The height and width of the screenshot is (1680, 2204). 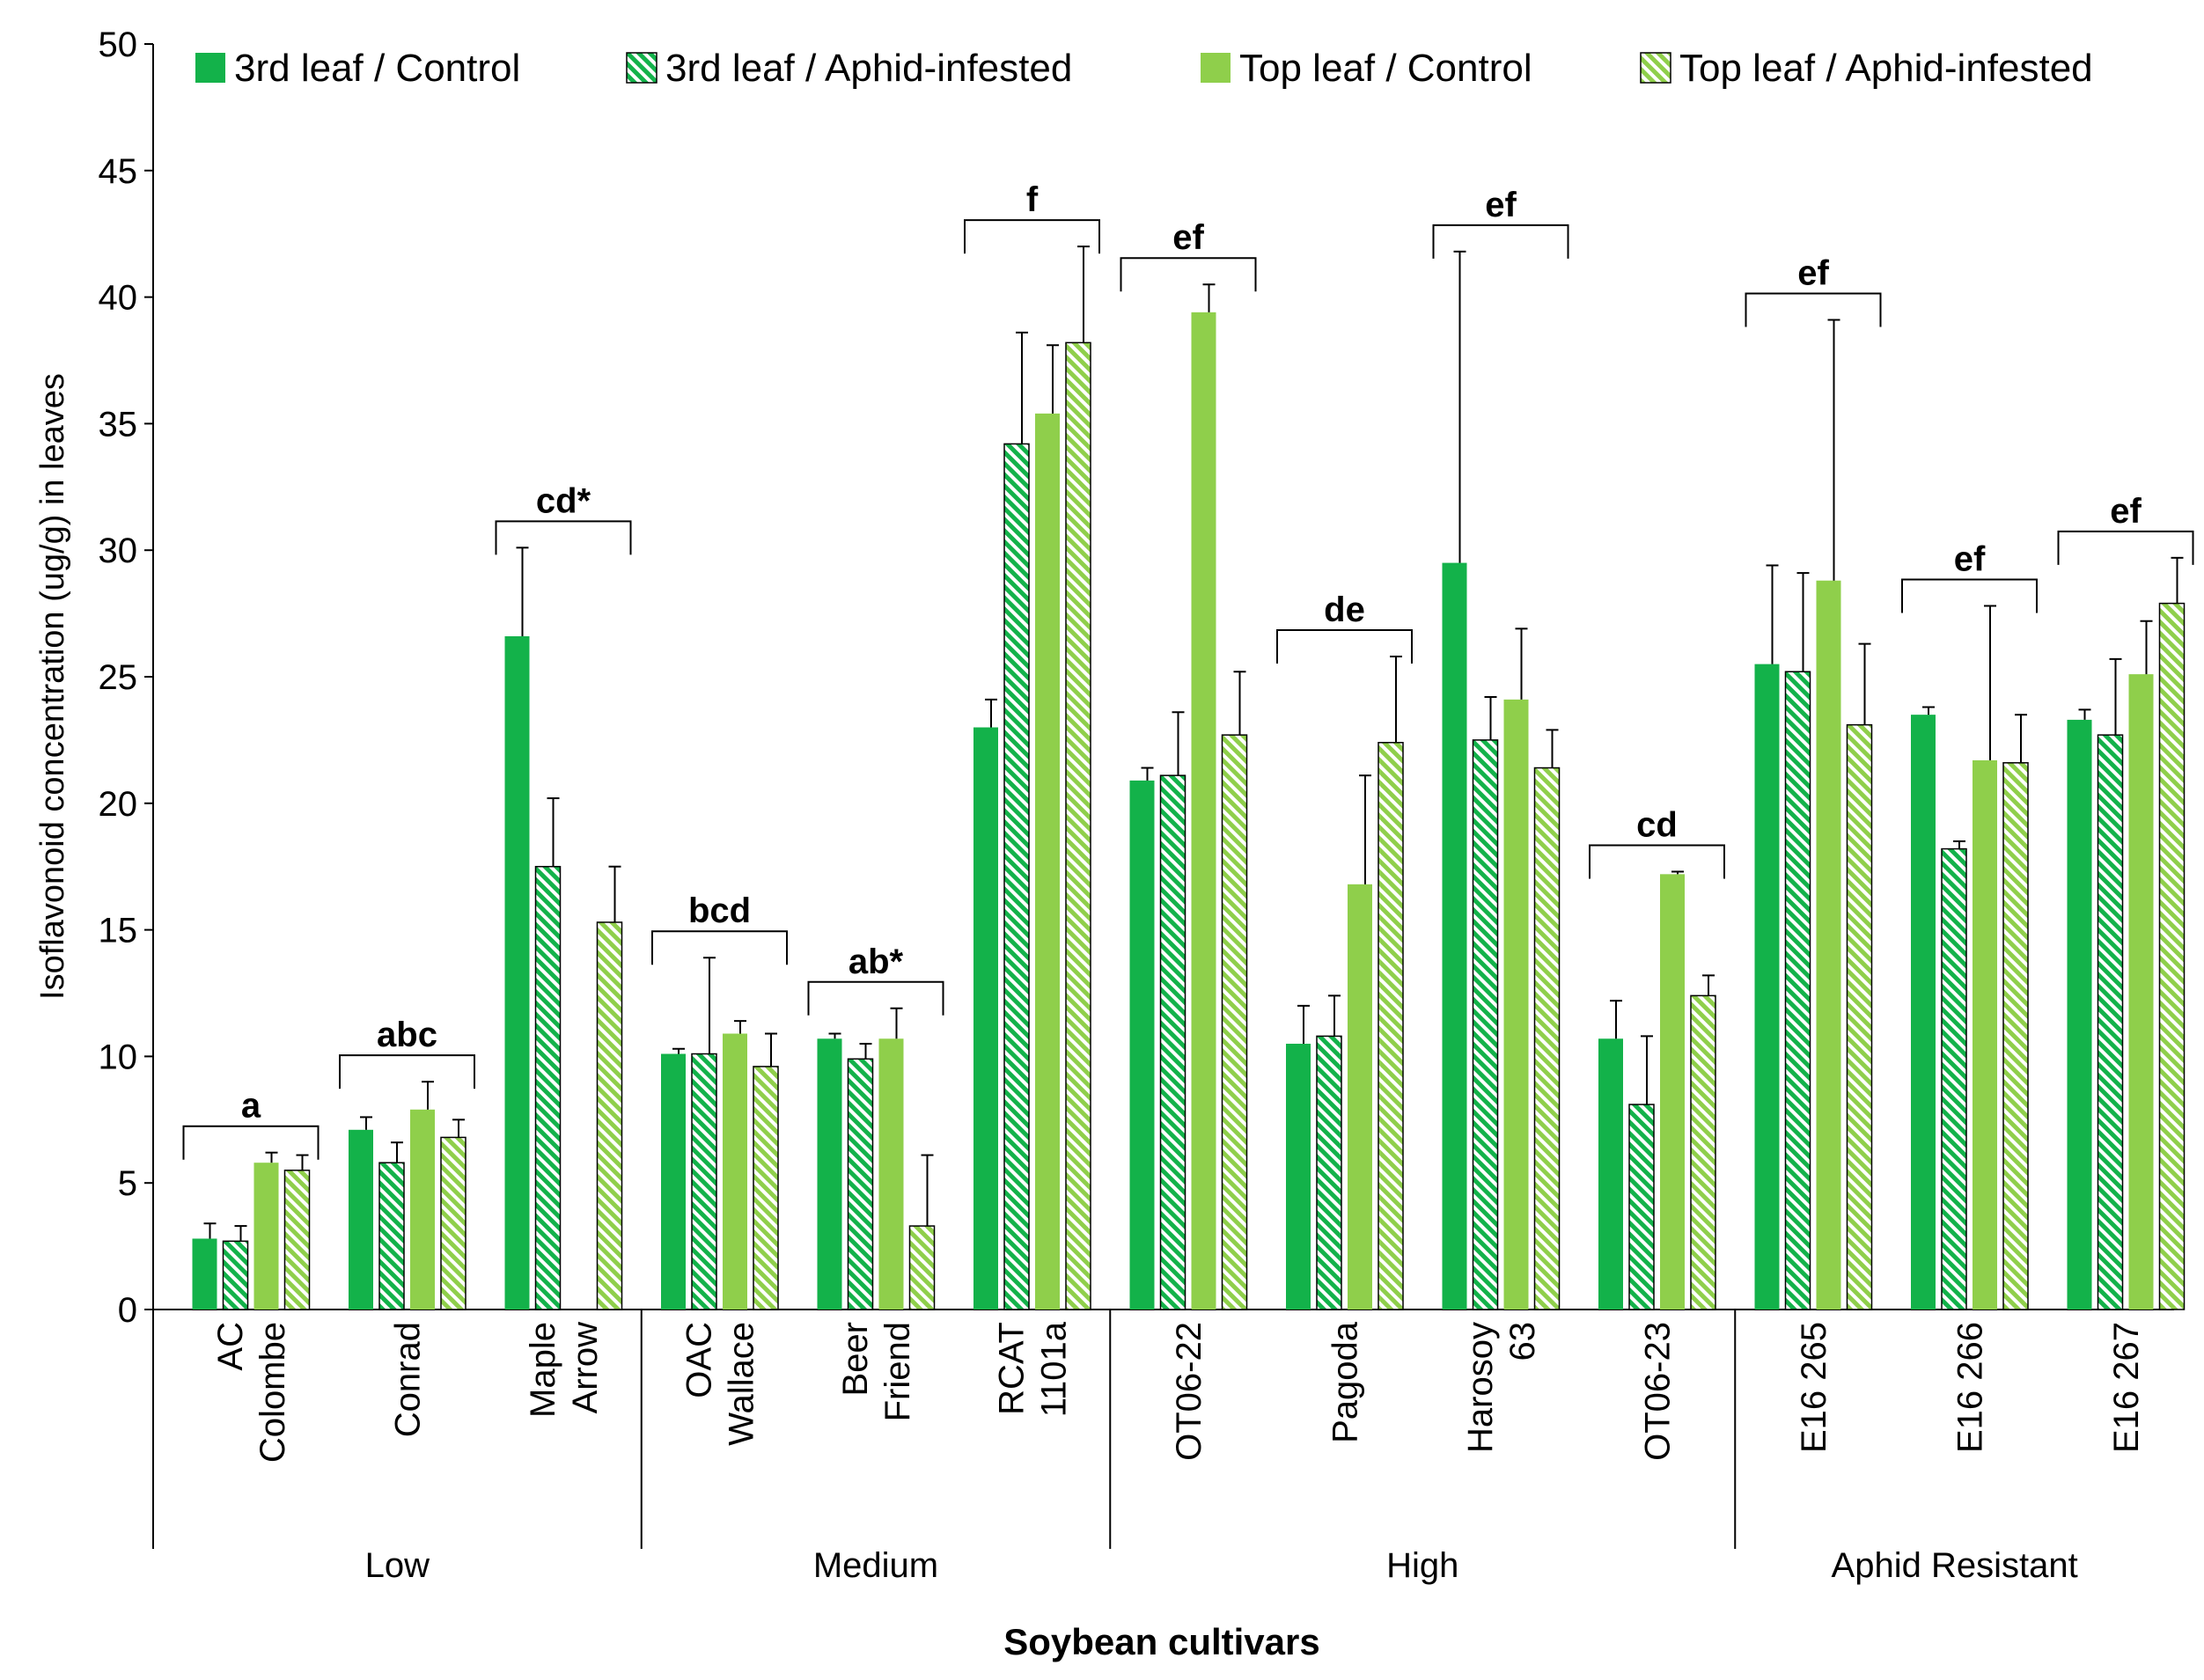 What do you see at coordinates (118, 424) in the screenshot?
I see `y-tick-label: 35` at bounding box center [118, 424].